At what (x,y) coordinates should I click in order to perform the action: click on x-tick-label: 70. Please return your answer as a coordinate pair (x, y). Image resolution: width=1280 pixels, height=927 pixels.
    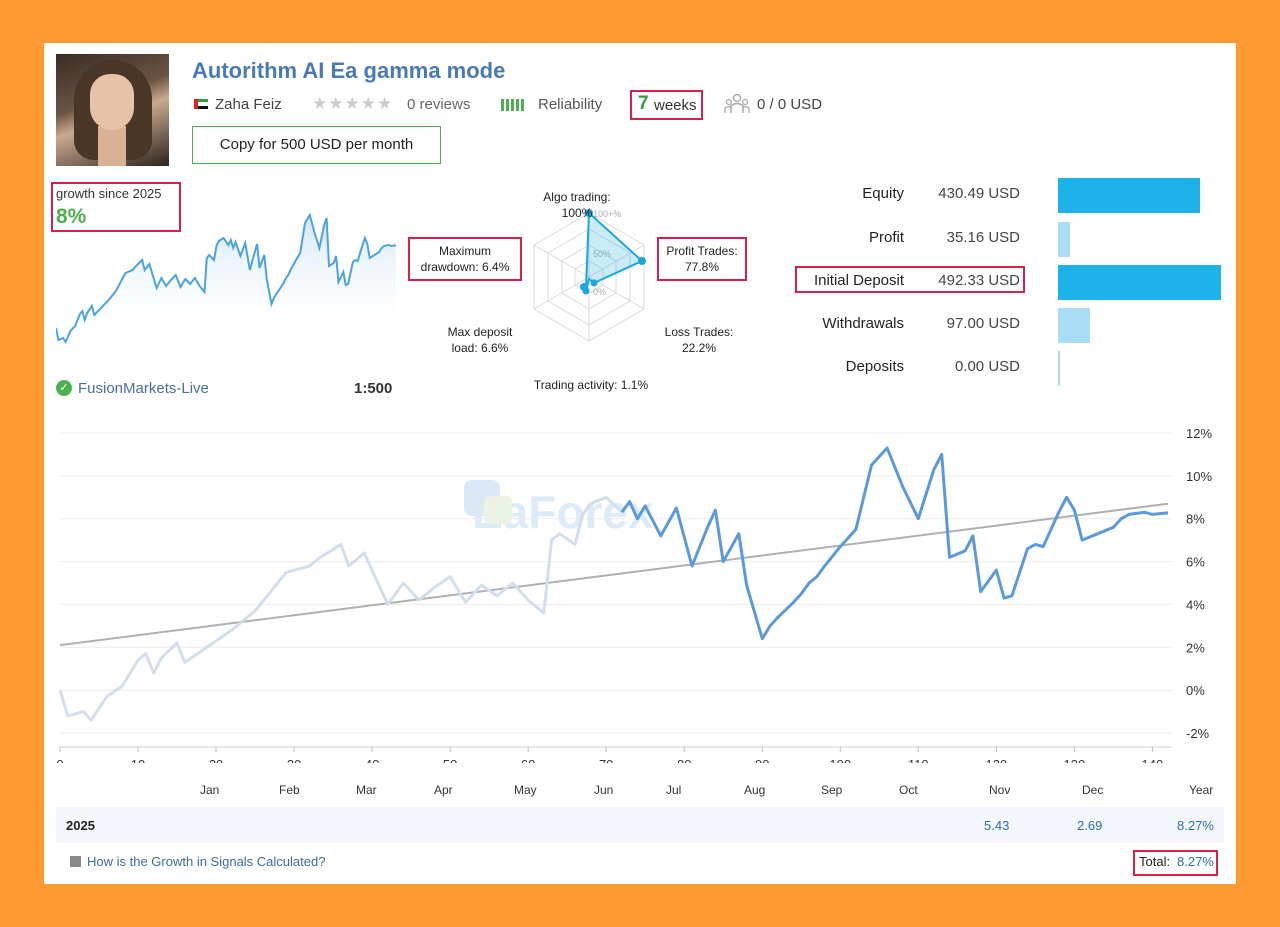
    Looking at the image, I should click on (606, 760).